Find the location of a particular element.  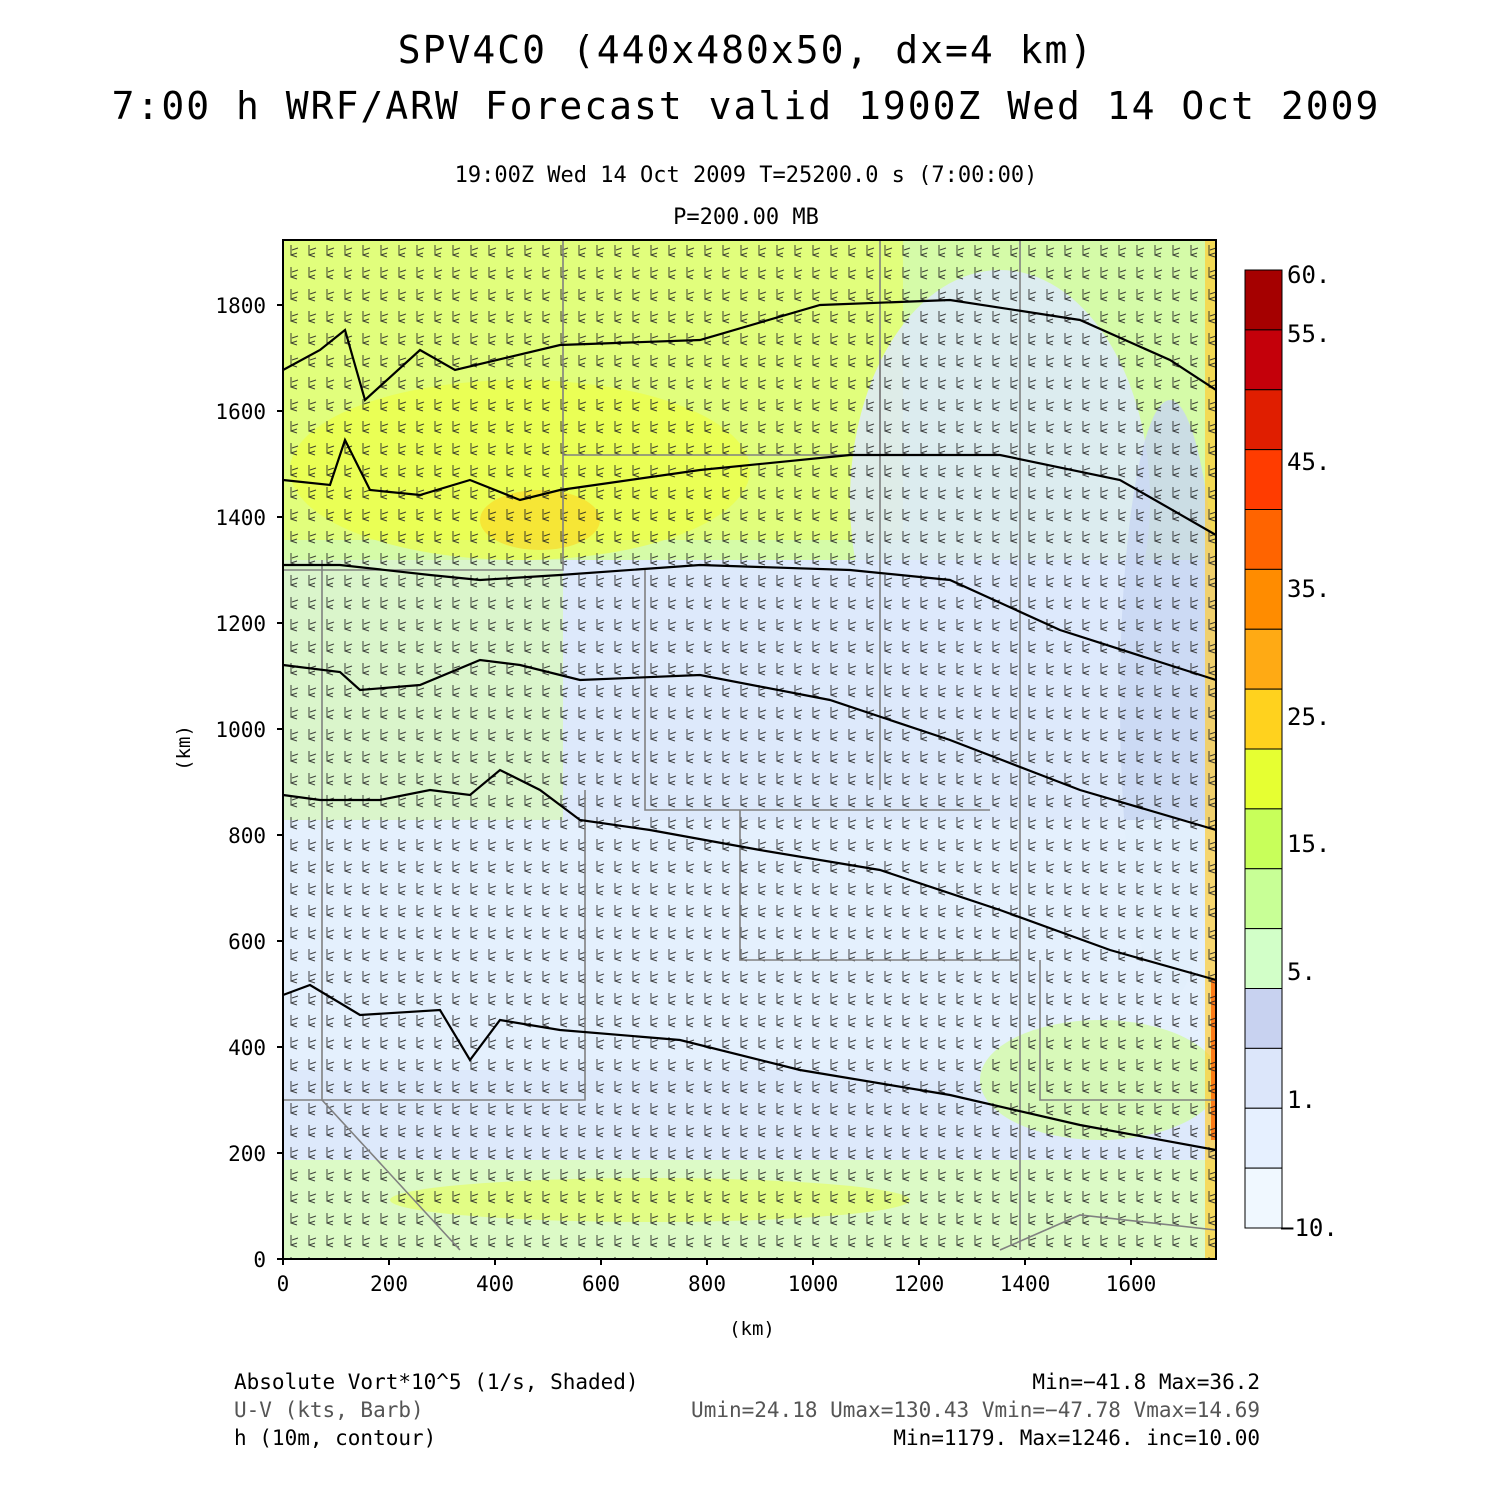

colorbar-label: 35. is located at coordinates (1308, 589).